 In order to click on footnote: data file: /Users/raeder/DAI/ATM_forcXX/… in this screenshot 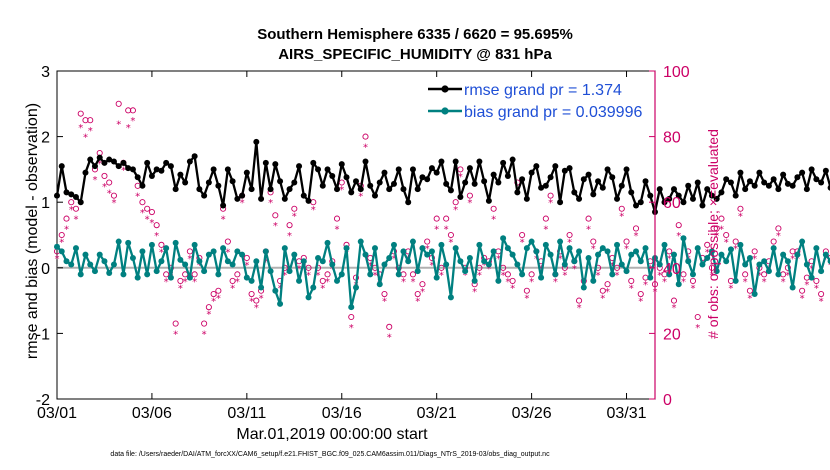, I will do `click(330, 454)`.